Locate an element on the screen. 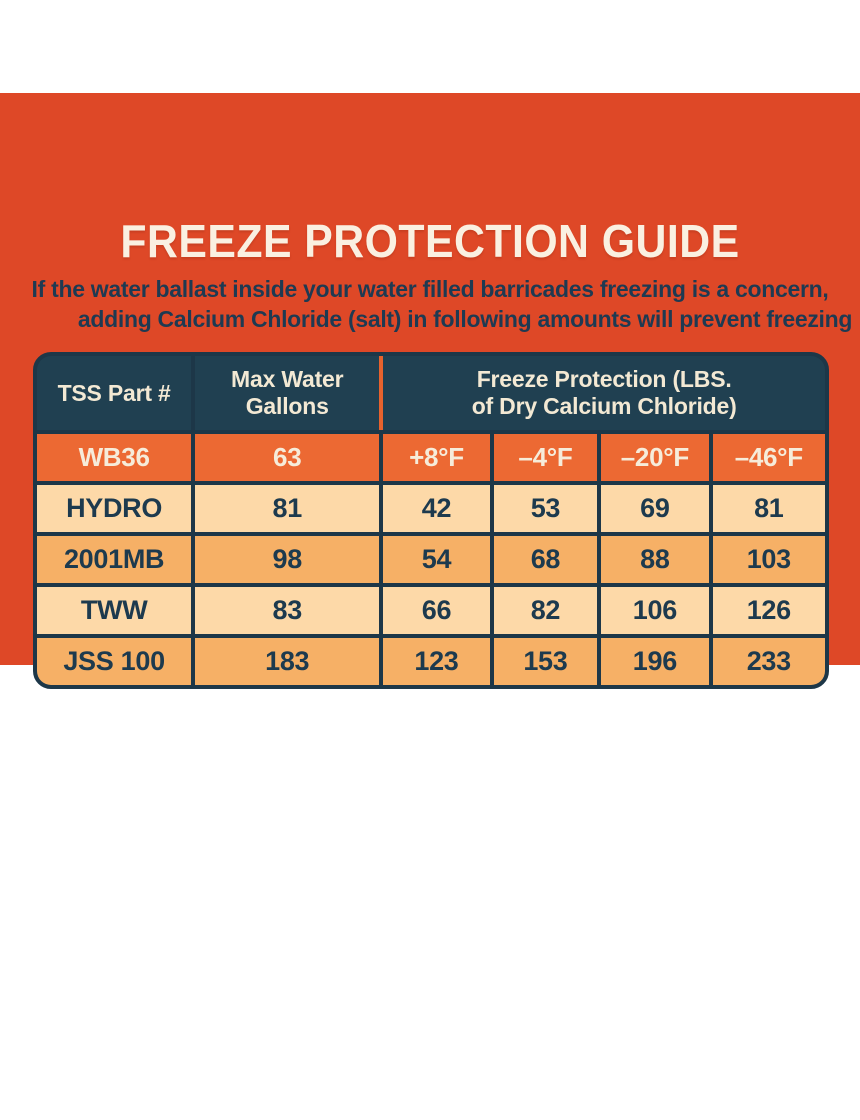  value-cell: 123 is located at coordinates (436, 661).